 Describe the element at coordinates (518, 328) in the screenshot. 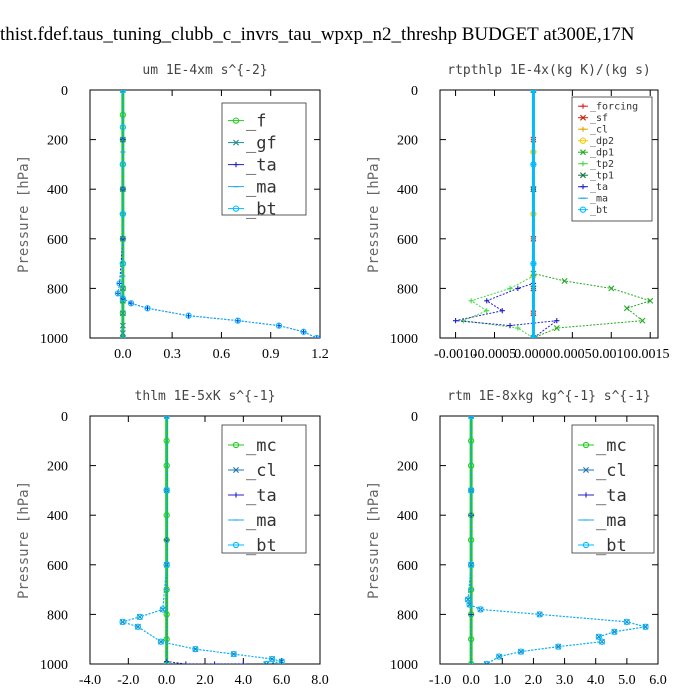

I see `data-point_tp2` at that location.